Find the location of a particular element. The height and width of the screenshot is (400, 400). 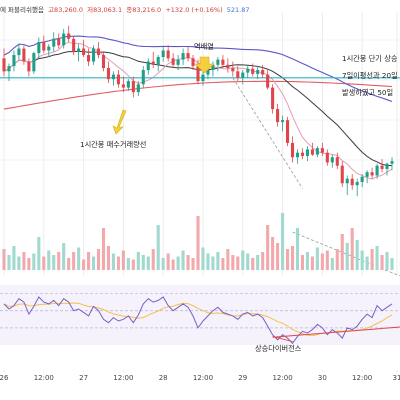

x-tick-label: 29 is located at coordinates (242, 378).